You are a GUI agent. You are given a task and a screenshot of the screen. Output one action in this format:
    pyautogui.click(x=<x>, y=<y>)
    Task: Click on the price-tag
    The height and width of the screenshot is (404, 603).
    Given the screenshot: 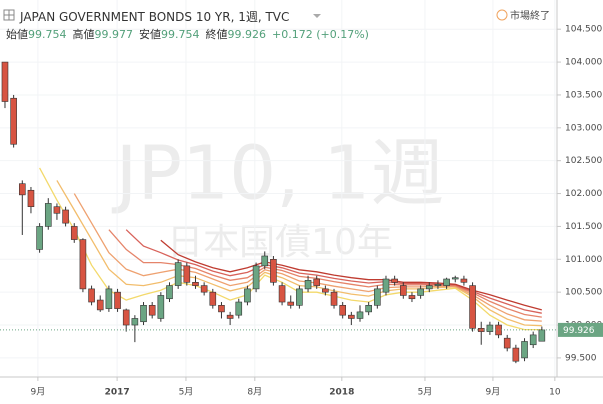 What is the action you would take?
    pyautogui.click(x=580, y=329)
    